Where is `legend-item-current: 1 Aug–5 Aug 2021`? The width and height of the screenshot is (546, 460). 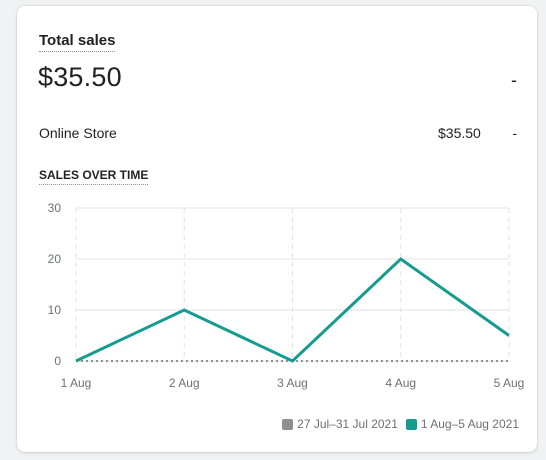 legend-item-current: 1 Aug–5 Aug 2021 is located at coordinates (462, 424).